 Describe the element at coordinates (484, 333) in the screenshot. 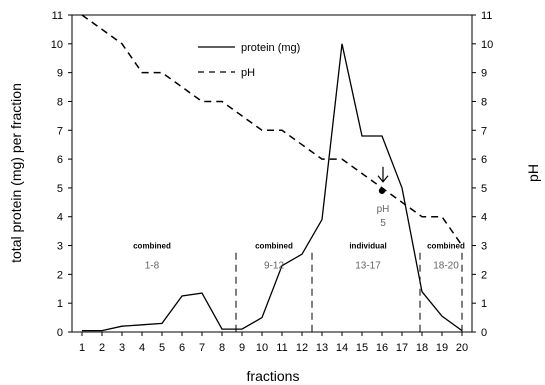

I see `y-right-tick-label: 0` at that location.